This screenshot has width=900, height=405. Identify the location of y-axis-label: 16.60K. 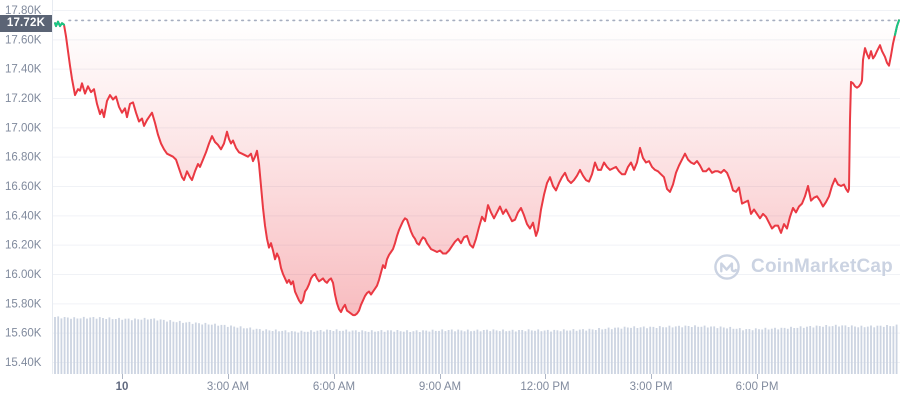
(23, 187).